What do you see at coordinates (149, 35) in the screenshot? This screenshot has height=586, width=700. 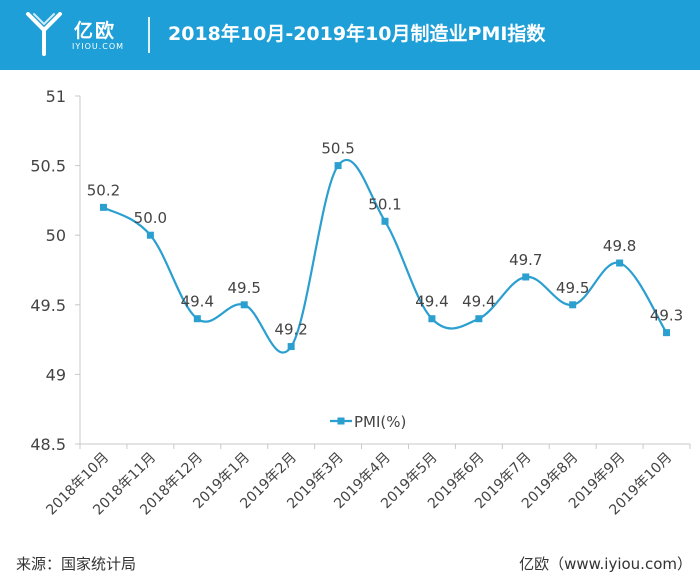 I see `header-divider` at bounding box center [149, 35].